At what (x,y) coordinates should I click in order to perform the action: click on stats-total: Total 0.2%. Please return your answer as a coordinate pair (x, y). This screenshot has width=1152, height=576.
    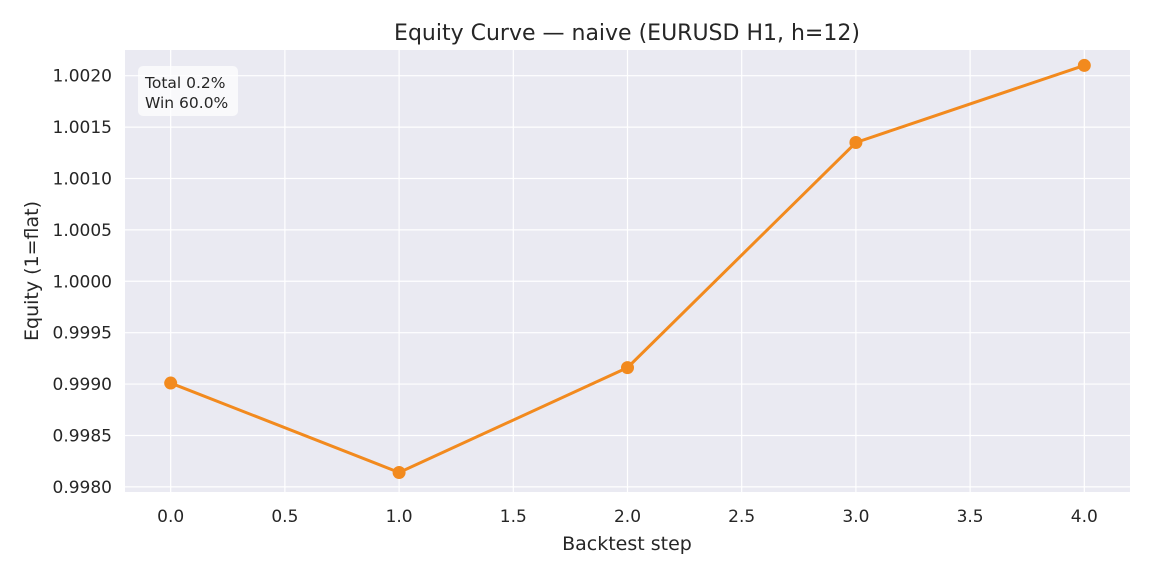
    Looking at the image, I should click on (185, 83).